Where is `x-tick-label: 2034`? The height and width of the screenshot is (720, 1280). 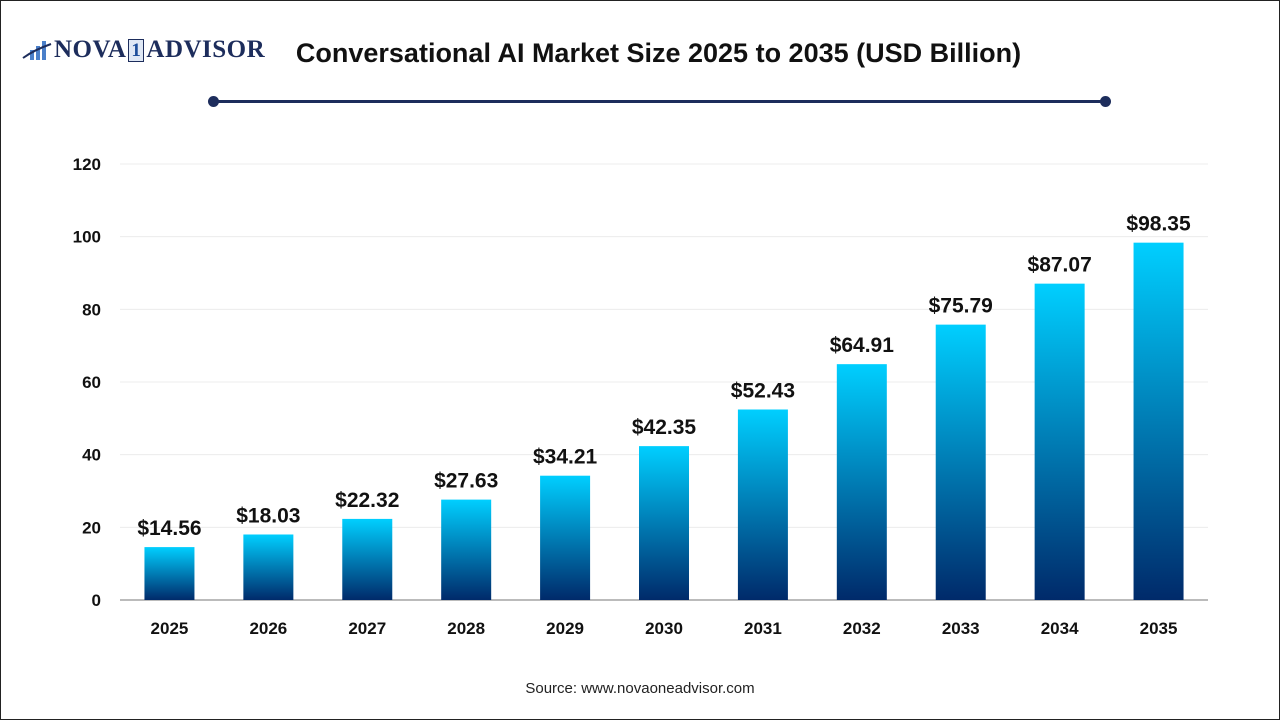 x-tick-label: 2034 is located at coordinates (1060, 628).